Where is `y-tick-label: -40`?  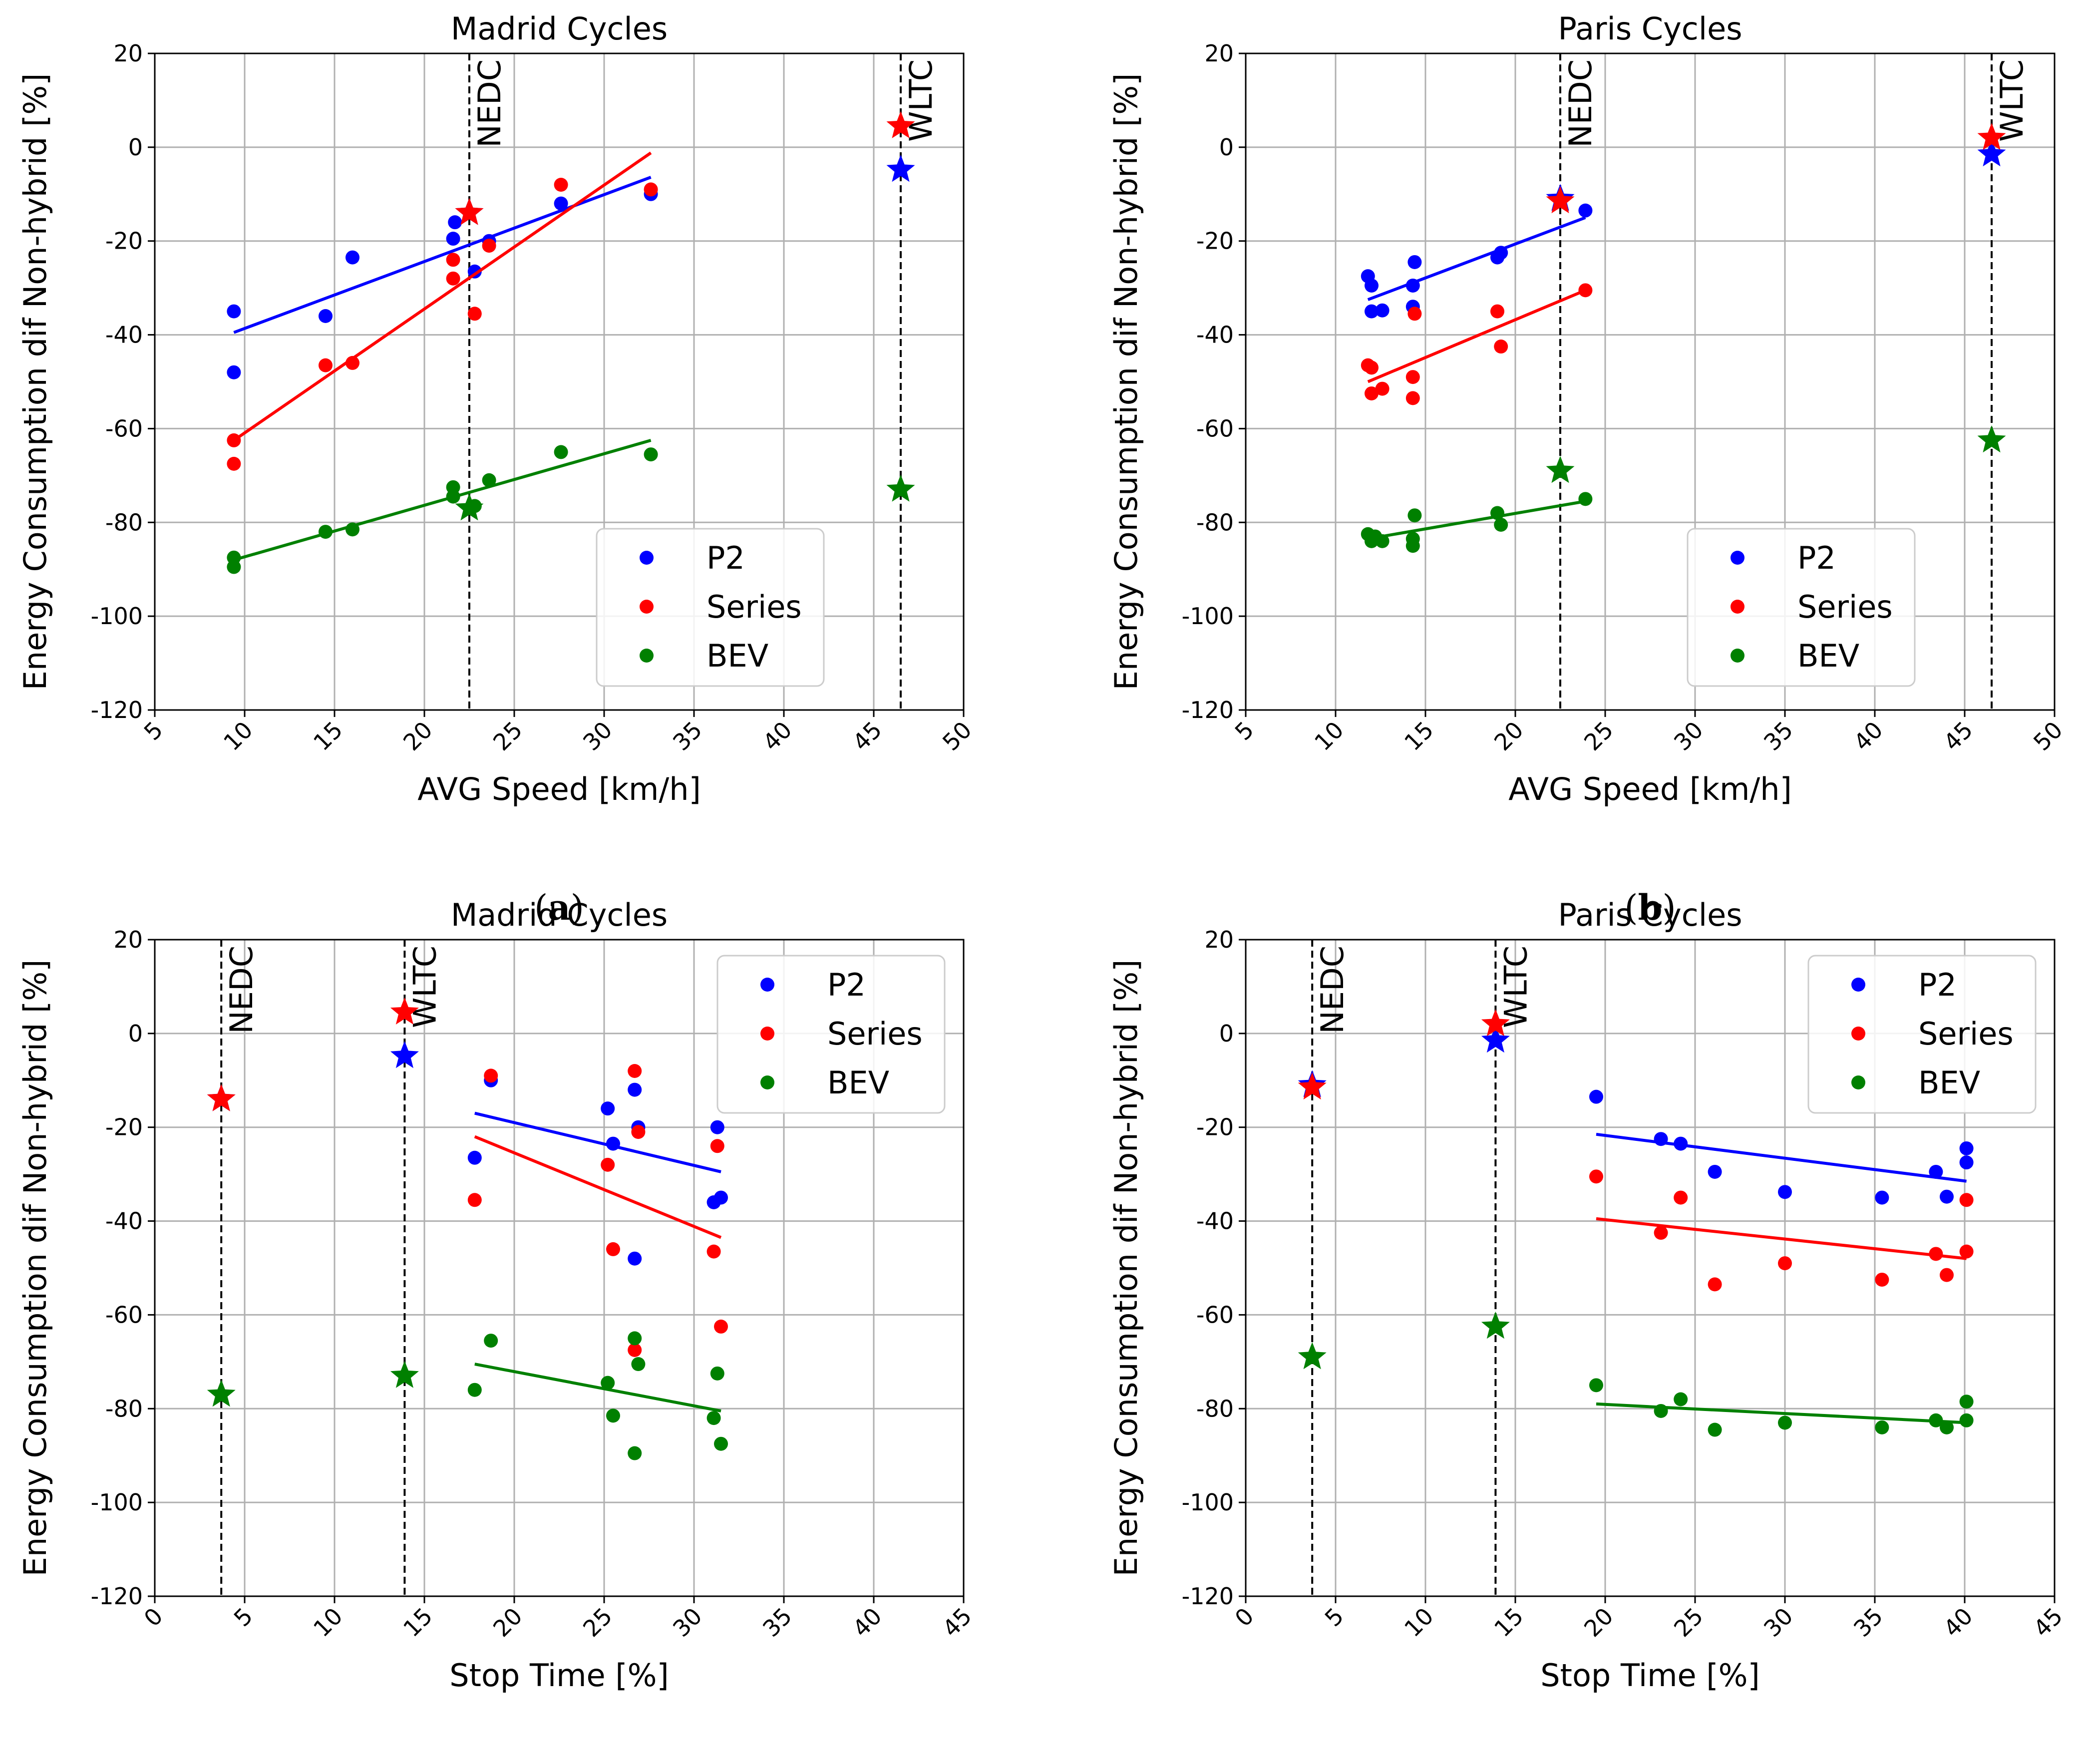 y-tick-label: -40 is located at coordinates (1215, 335).